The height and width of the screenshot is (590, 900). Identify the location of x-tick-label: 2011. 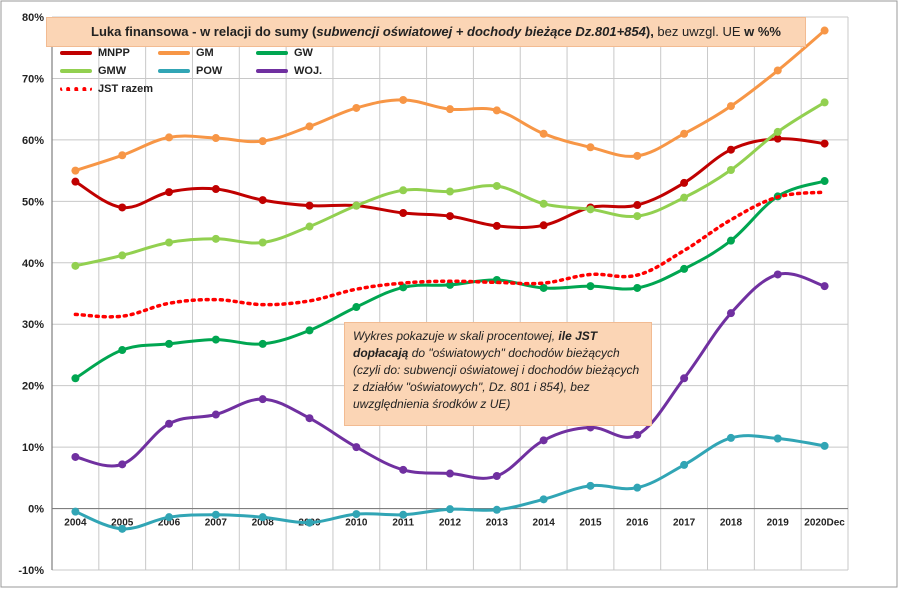
(403, 523).